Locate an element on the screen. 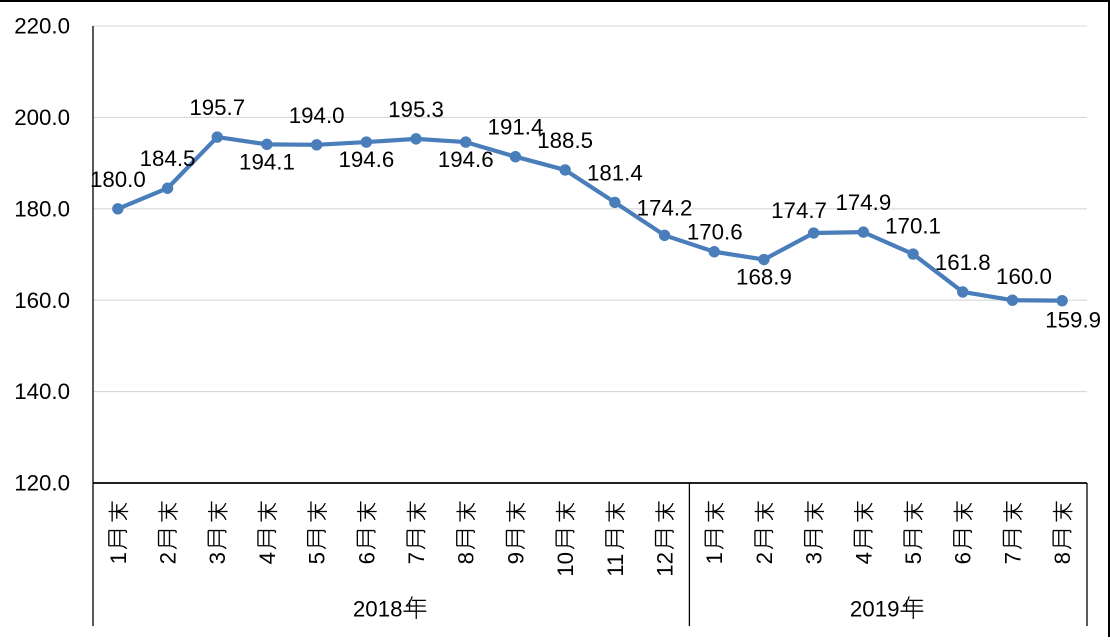 This screenshot has height=642, width=1110. svg-text: 159.9 is located at coordinates (1073, 320).